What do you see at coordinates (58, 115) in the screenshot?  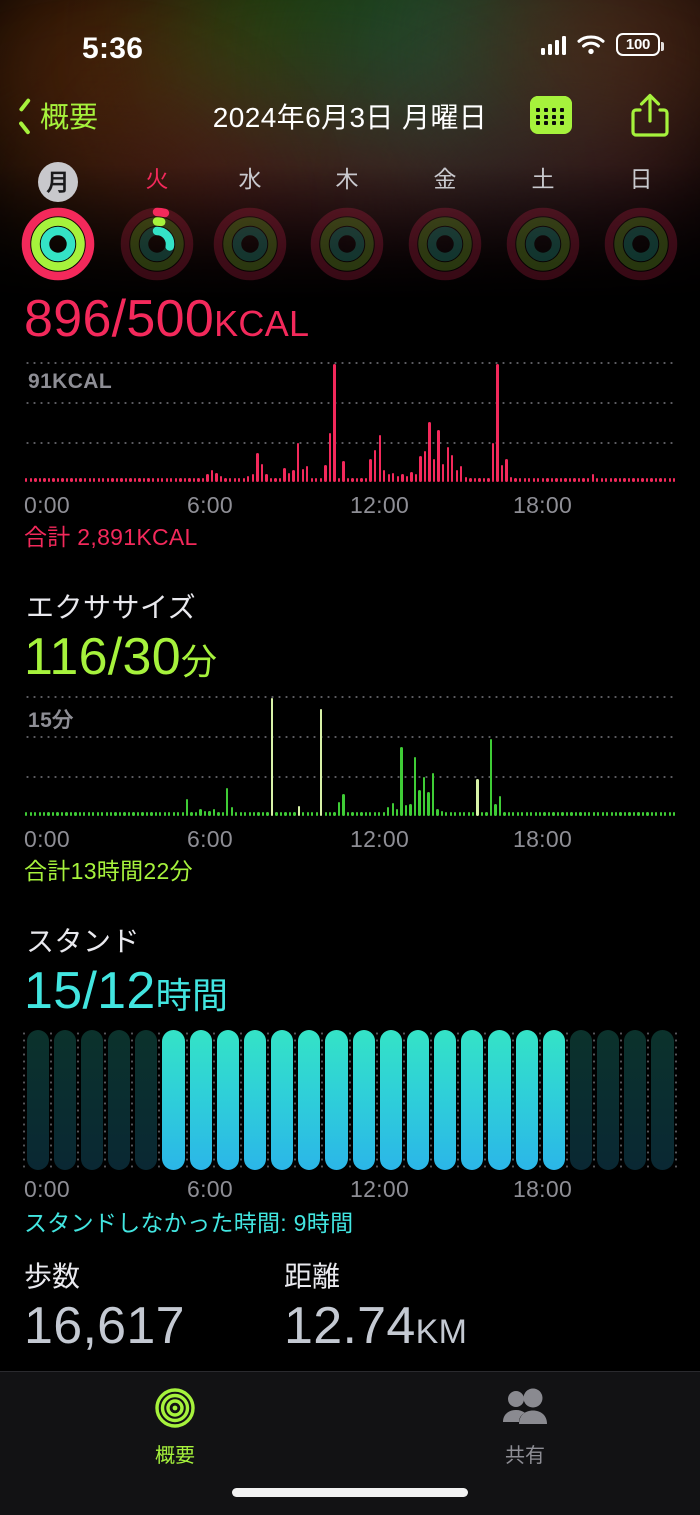 I see `back-button: 概要` at bounding box center [58, 115].